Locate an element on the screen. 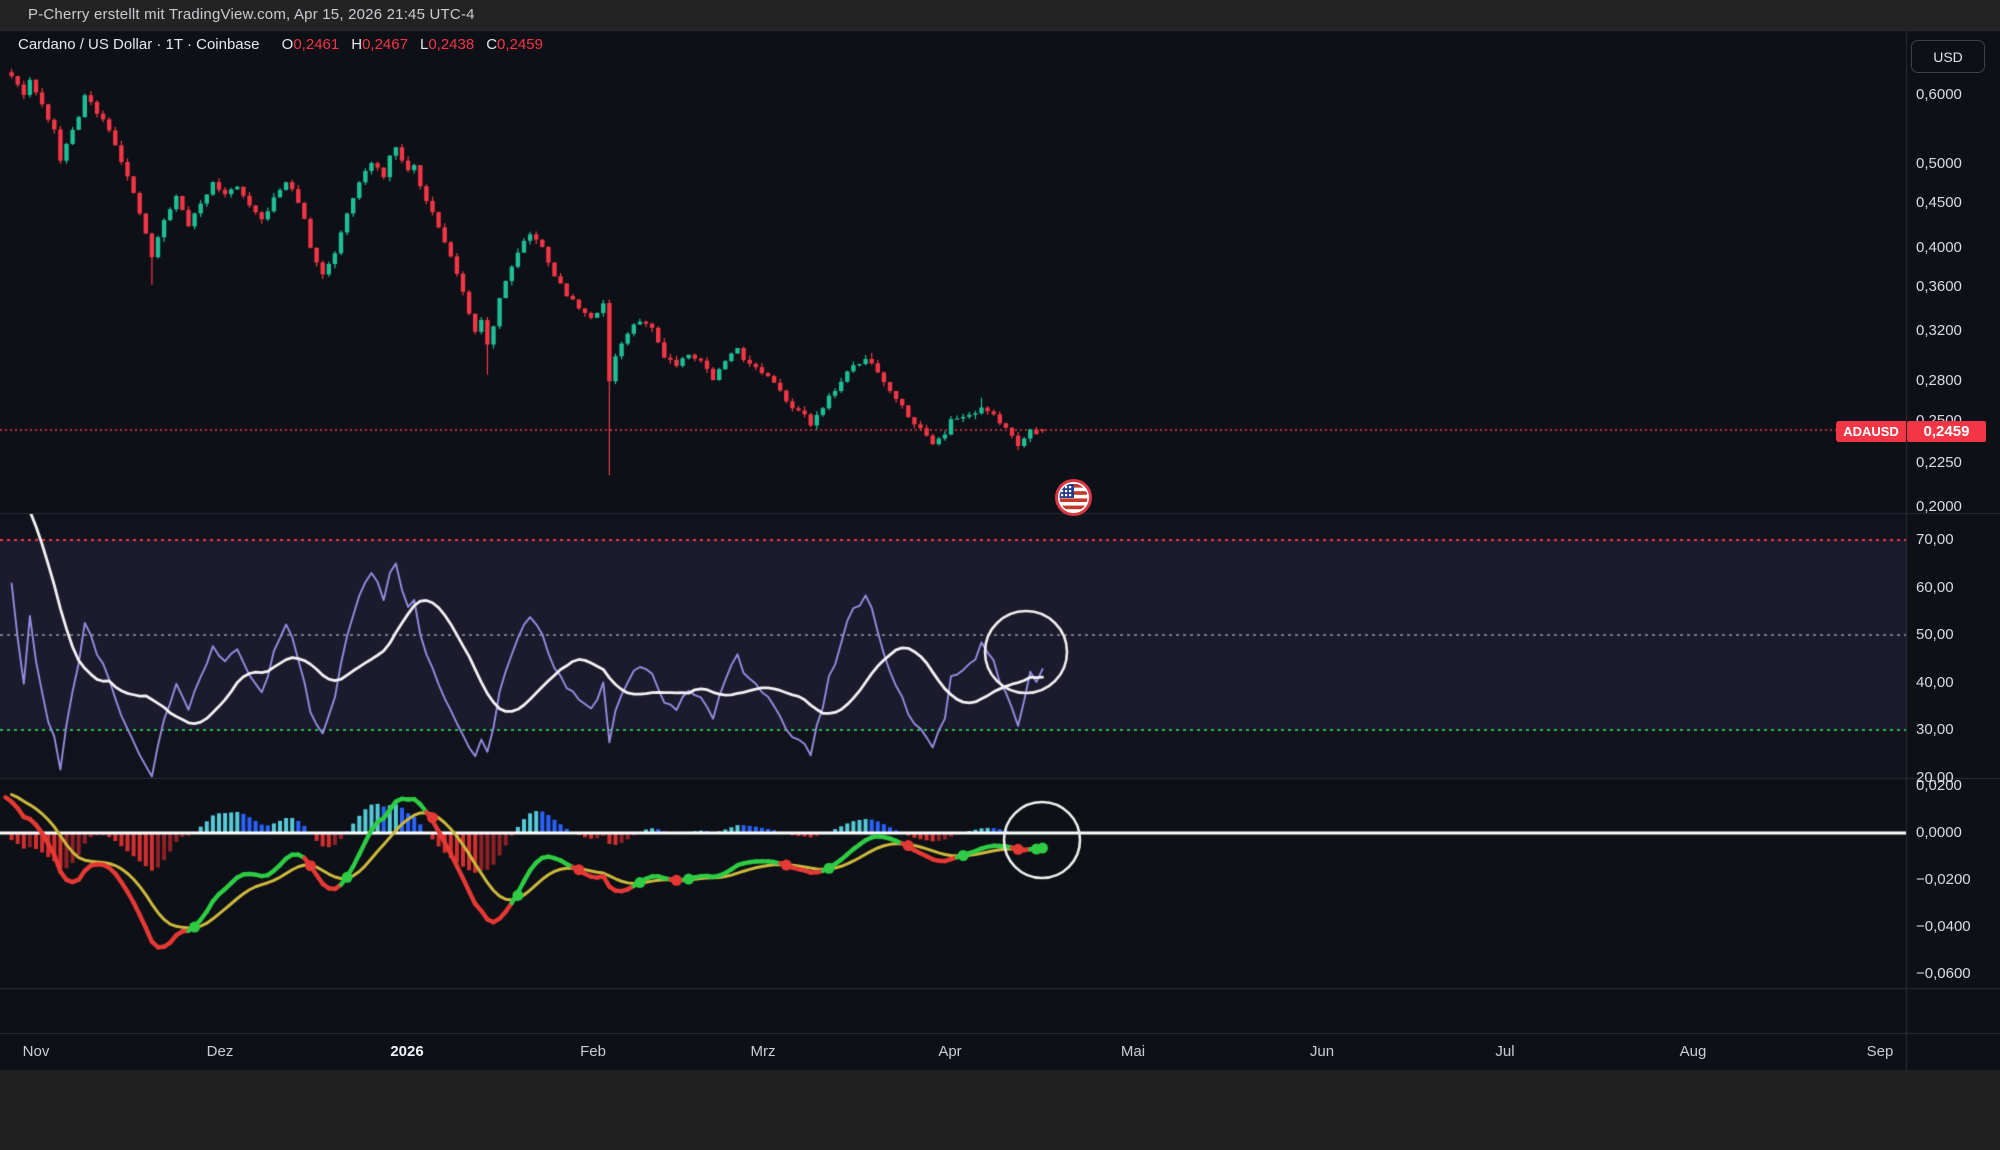  ohlc-letter: H is located at coordinates (357, 44).